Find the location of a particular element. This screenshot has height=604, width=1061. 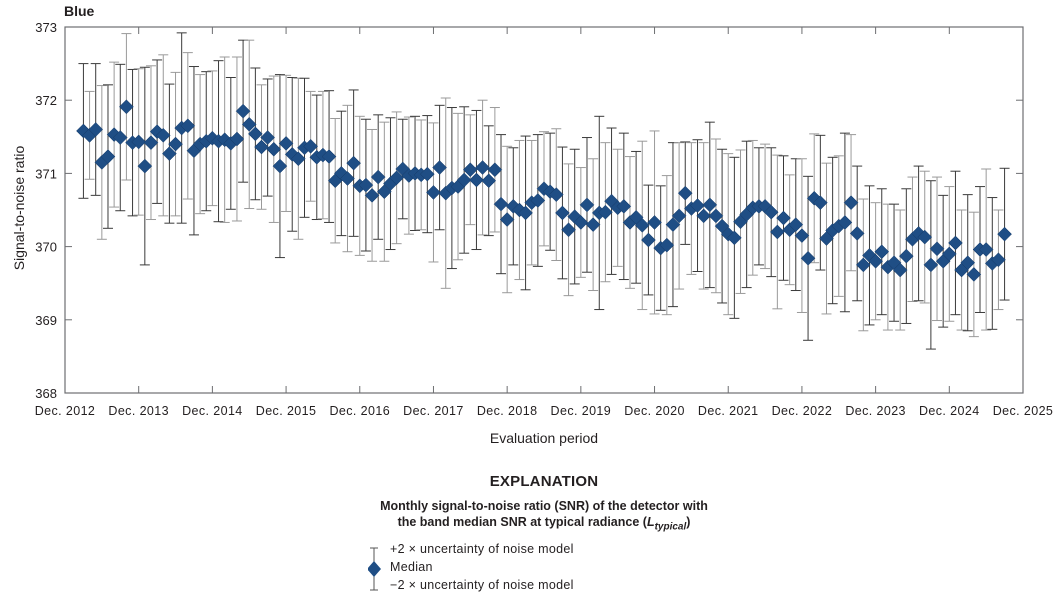

x-tick-label: Dec. 2017 is located at coordinates (433, 411).